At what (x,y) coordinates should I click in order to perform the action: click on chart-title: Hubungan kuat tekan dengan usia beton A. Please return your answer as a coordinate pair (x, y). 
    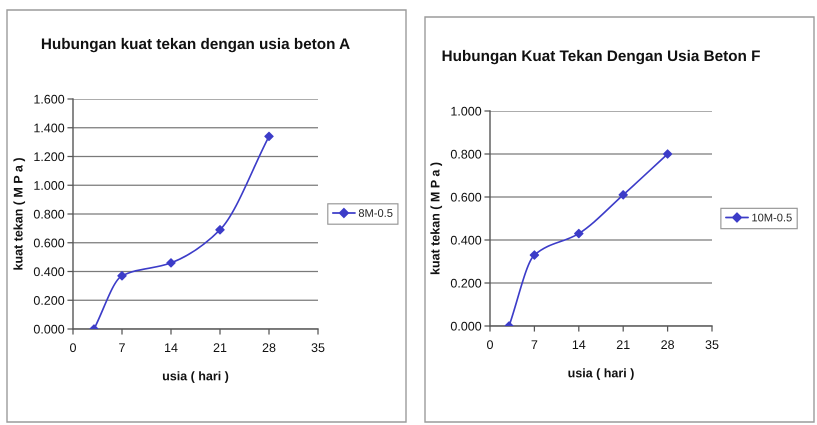
    Looking at the image, I should click on (196, 45).